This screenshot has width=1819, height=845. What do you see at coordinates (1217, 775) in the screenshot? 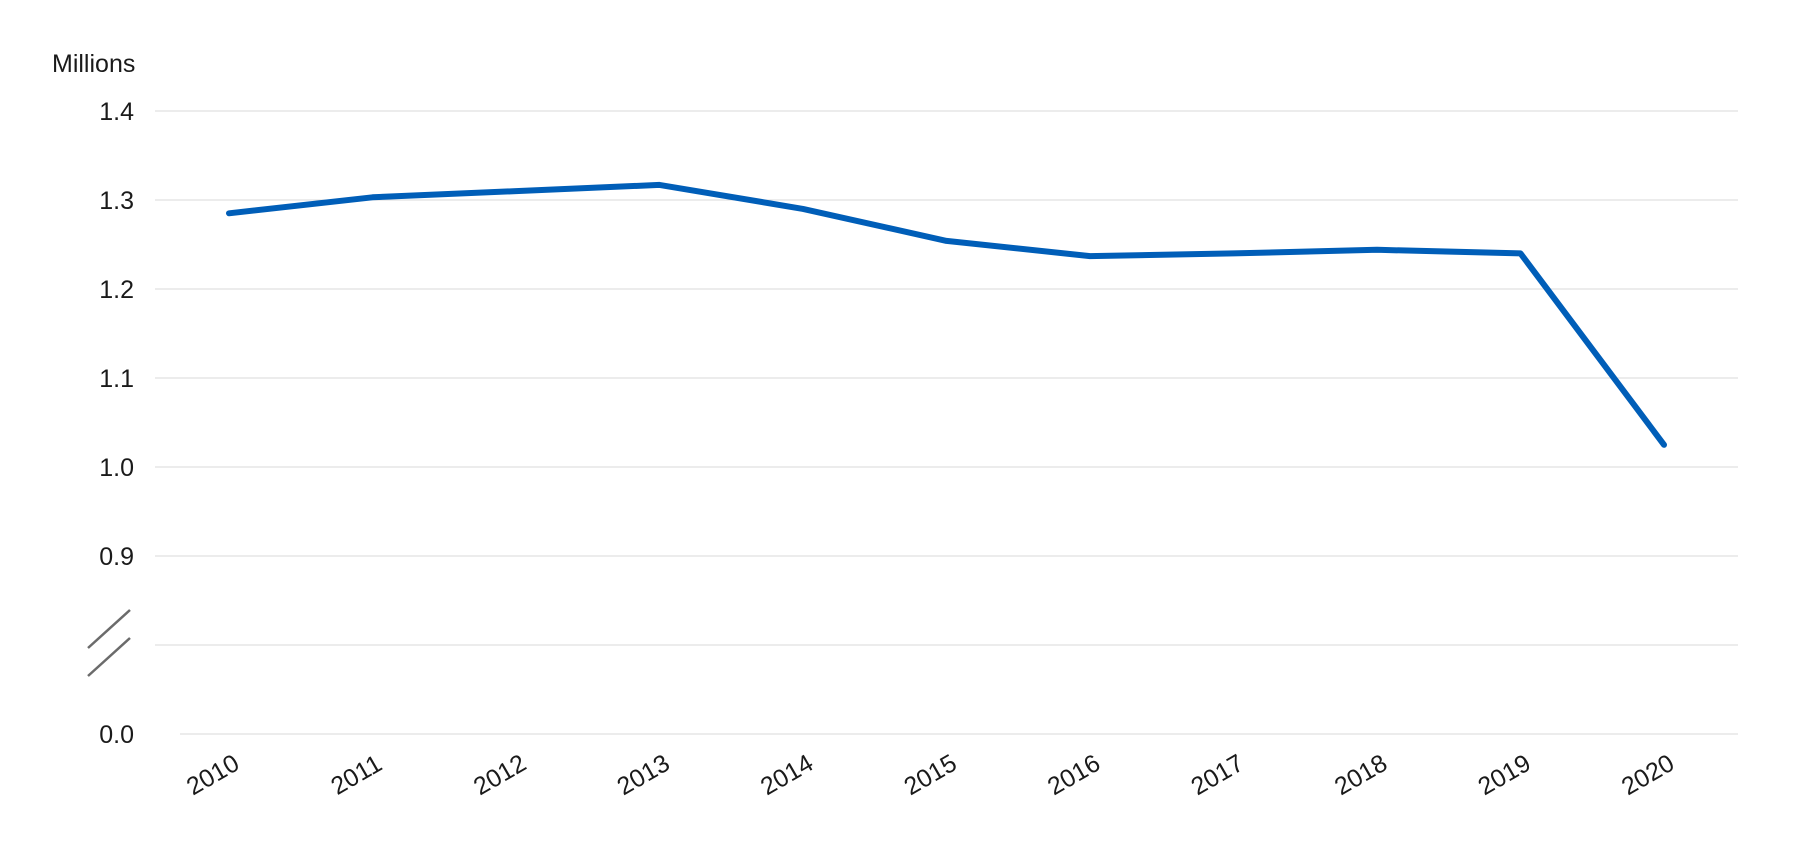
I see `x-tick-label-2017: 2017` at bounding box center [1217, 775].